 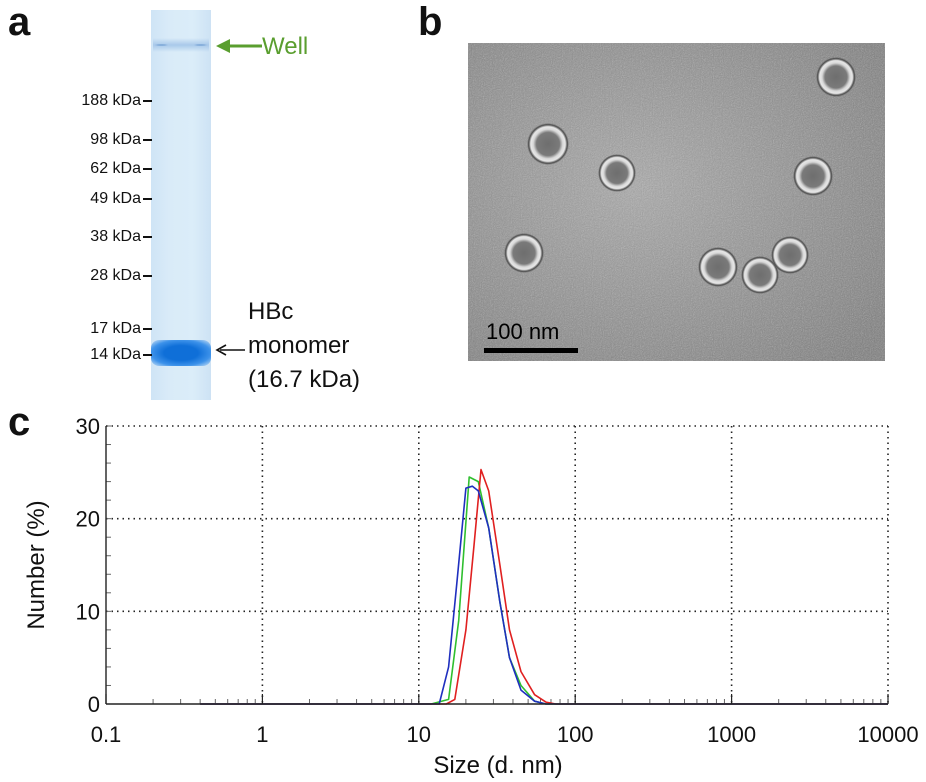 I want to click on gel-lane, so click(x=181, y=205).